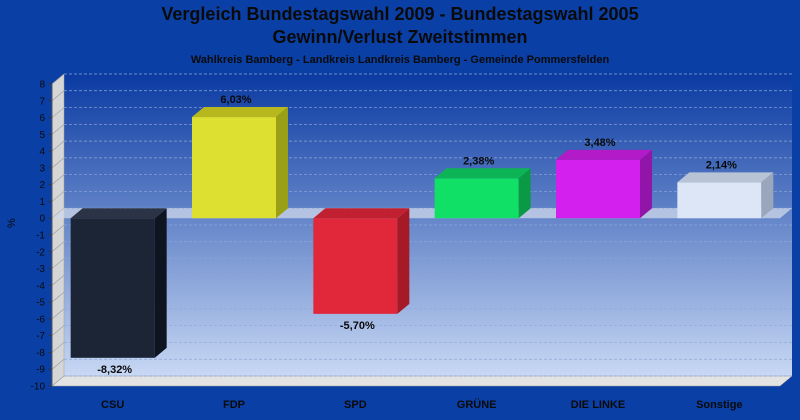  What do you see at coordinates (721, 165) in the screenshot?
I see `data-label: 2,14%` at bounding box center [721, 165].